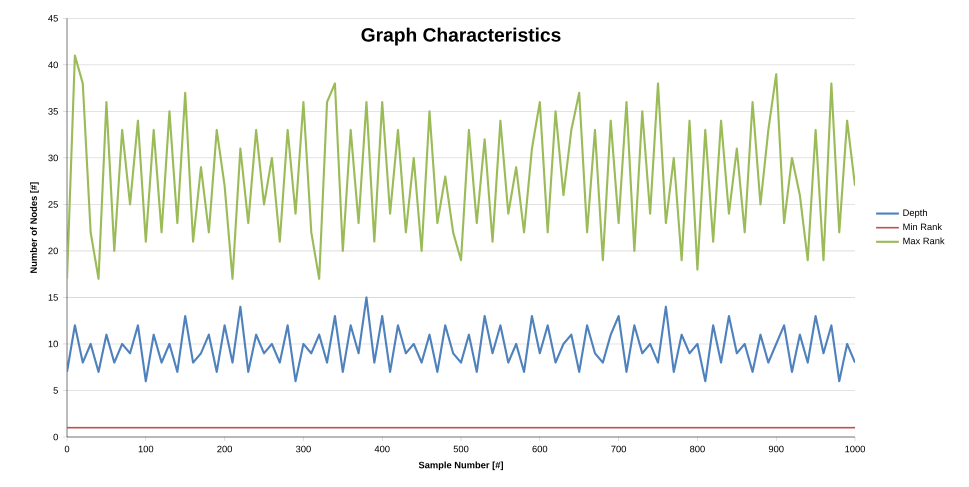 The width and height of the screenshot is (969, 487). Describe the element at coordinates (618, 449) in the screenshot. I see `x-tick-label: 700` at that location.